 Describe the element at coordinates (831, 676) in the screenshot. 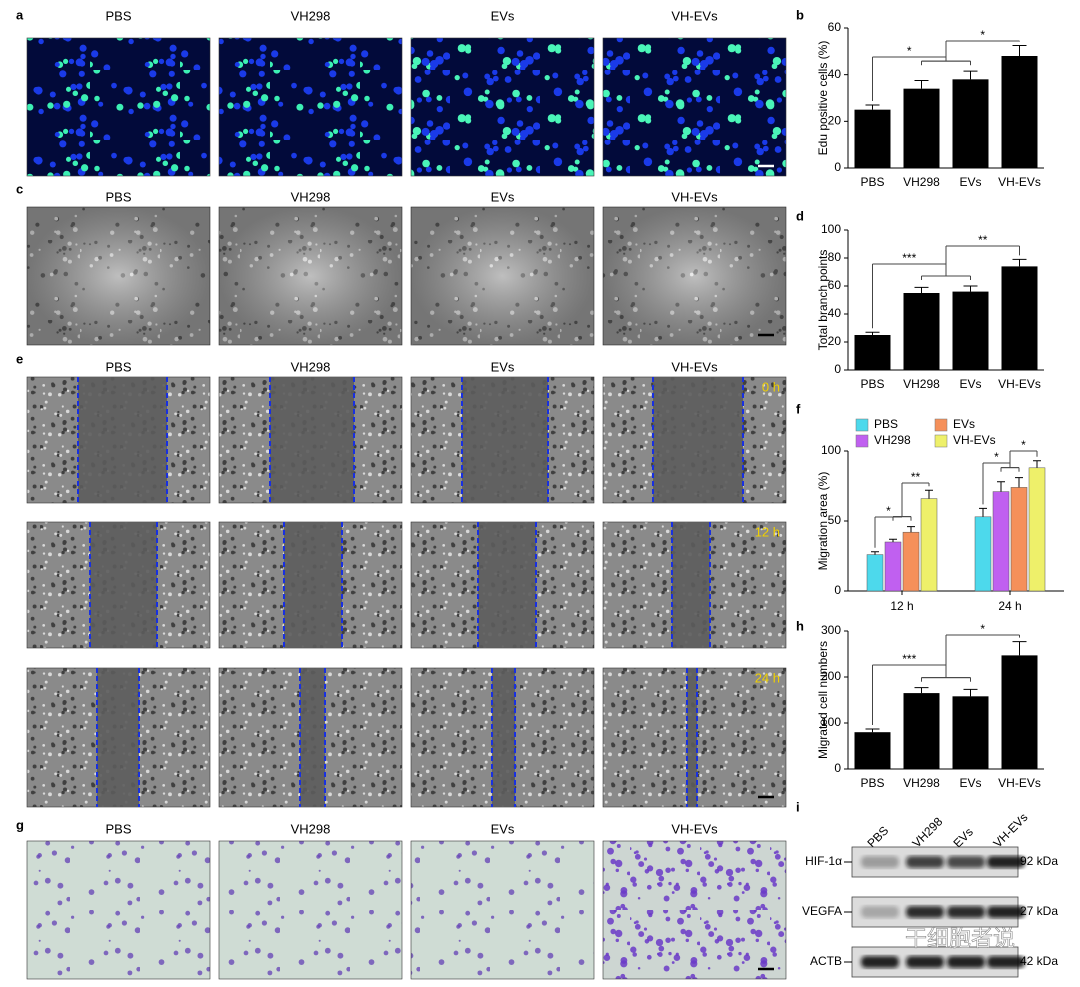

I see `y-tick-label: 200` at that location.